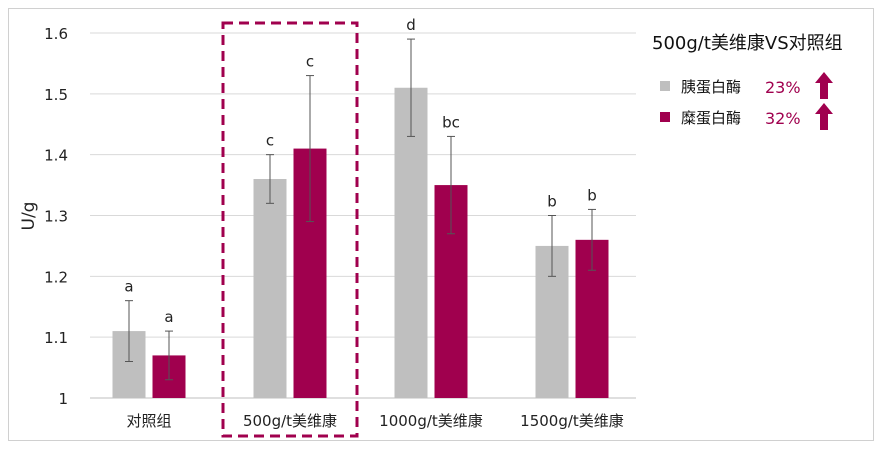  Describe the element at coordinates (411, 25) in the screenshot. I see `significance-letter: d` at that location.